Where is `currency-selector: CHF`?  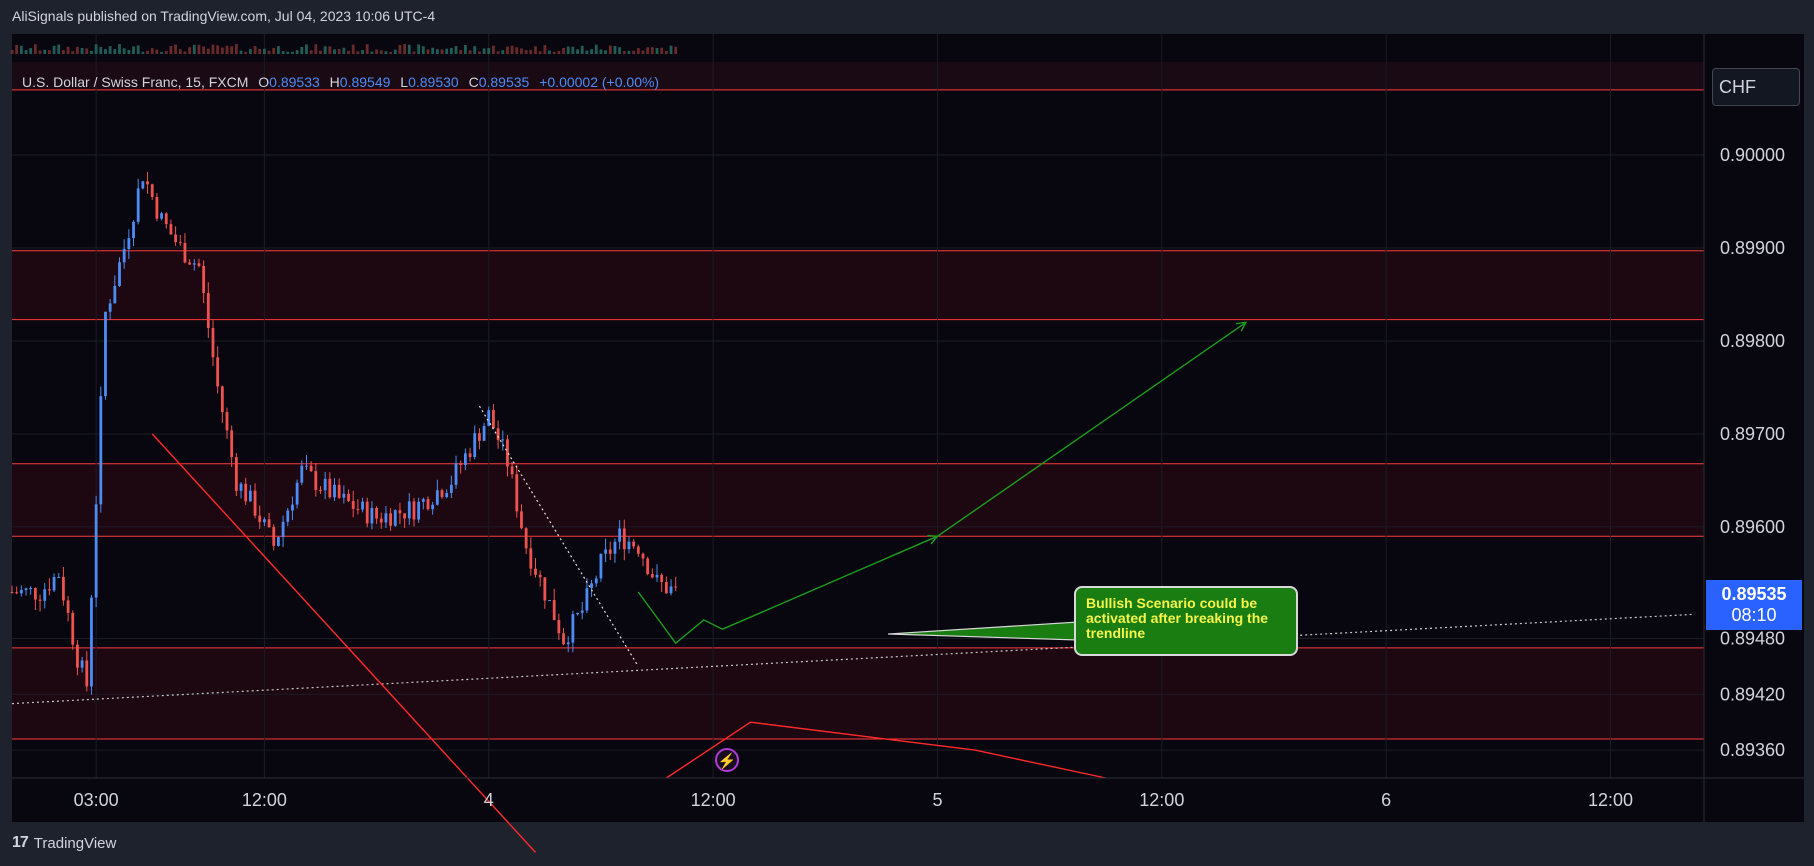
currency-selector: CHF is located at coordinates (1756, 87).